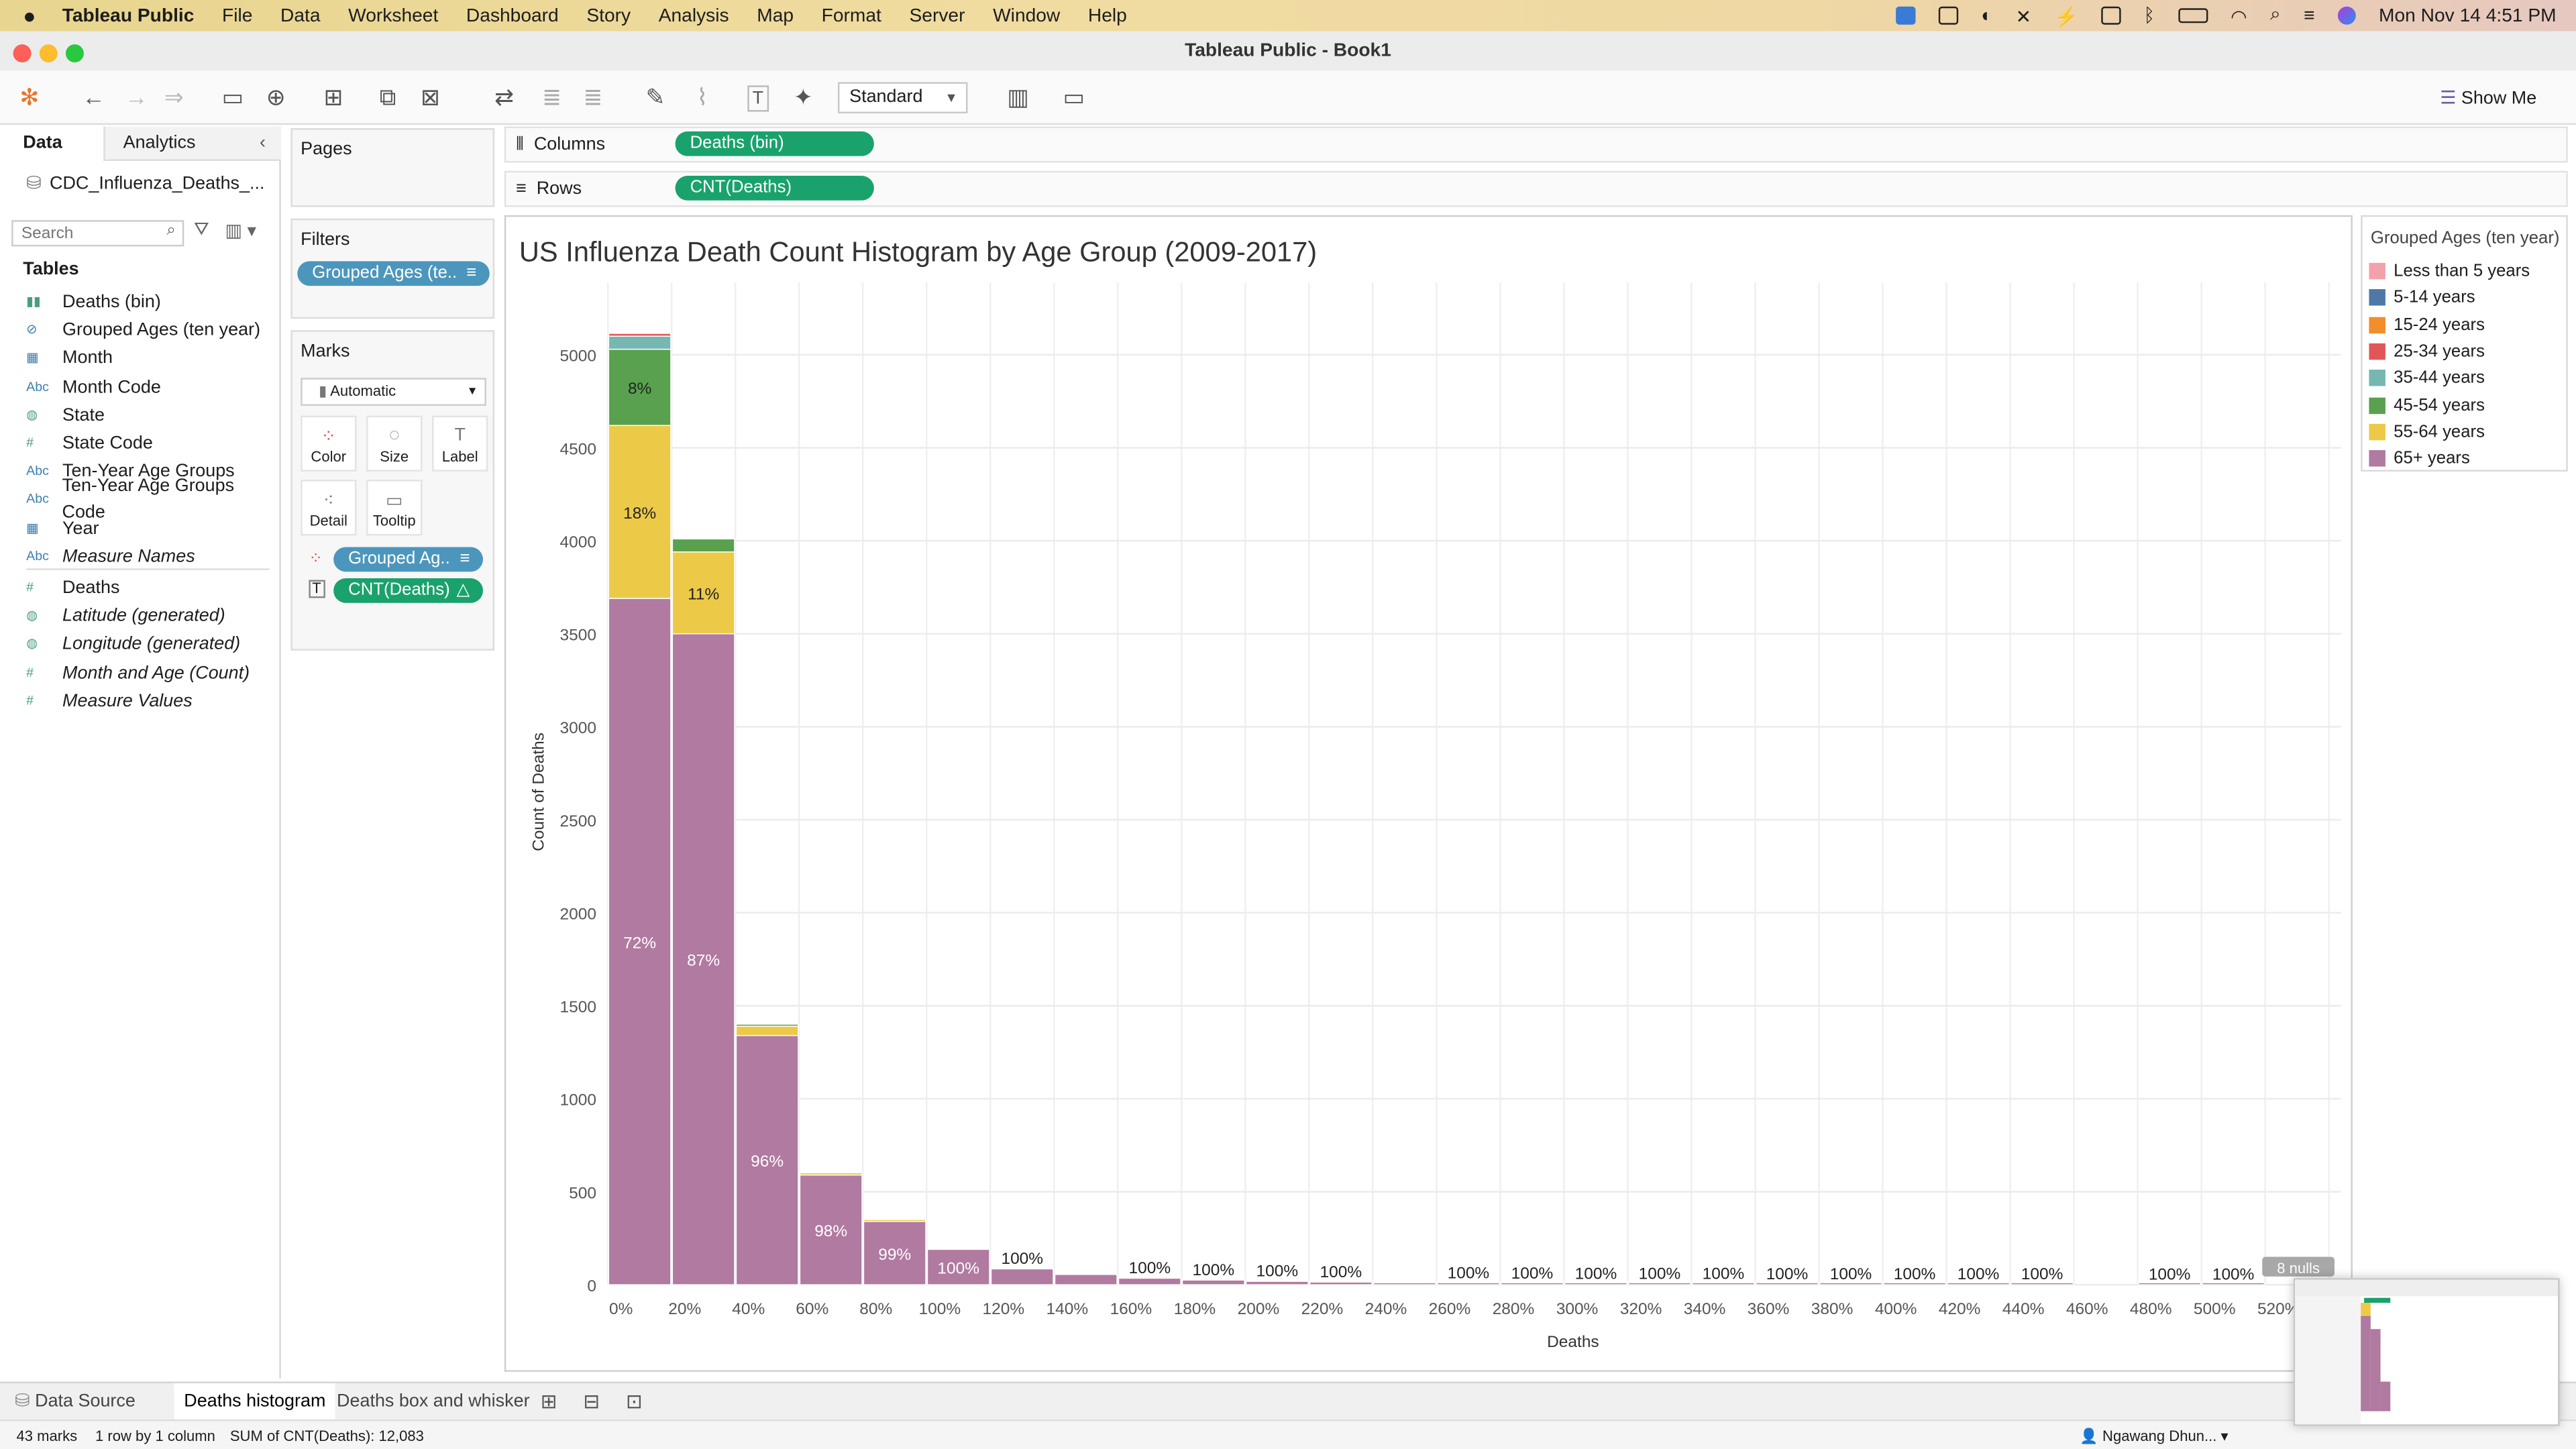  Describe the element at coordinates (2427, 405) in the screenshot. I see `legend-item: 45-54 years` at that location.